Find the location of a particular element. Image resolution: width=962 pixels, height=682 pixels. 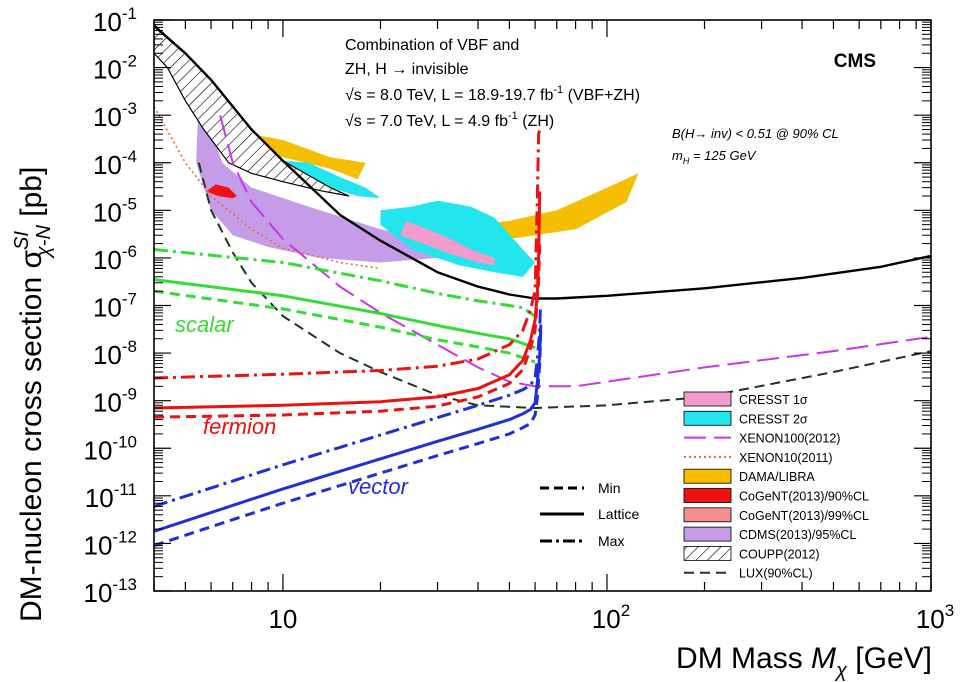

annotation-combination-2-post: invisible is located at coordinates (437, 69).